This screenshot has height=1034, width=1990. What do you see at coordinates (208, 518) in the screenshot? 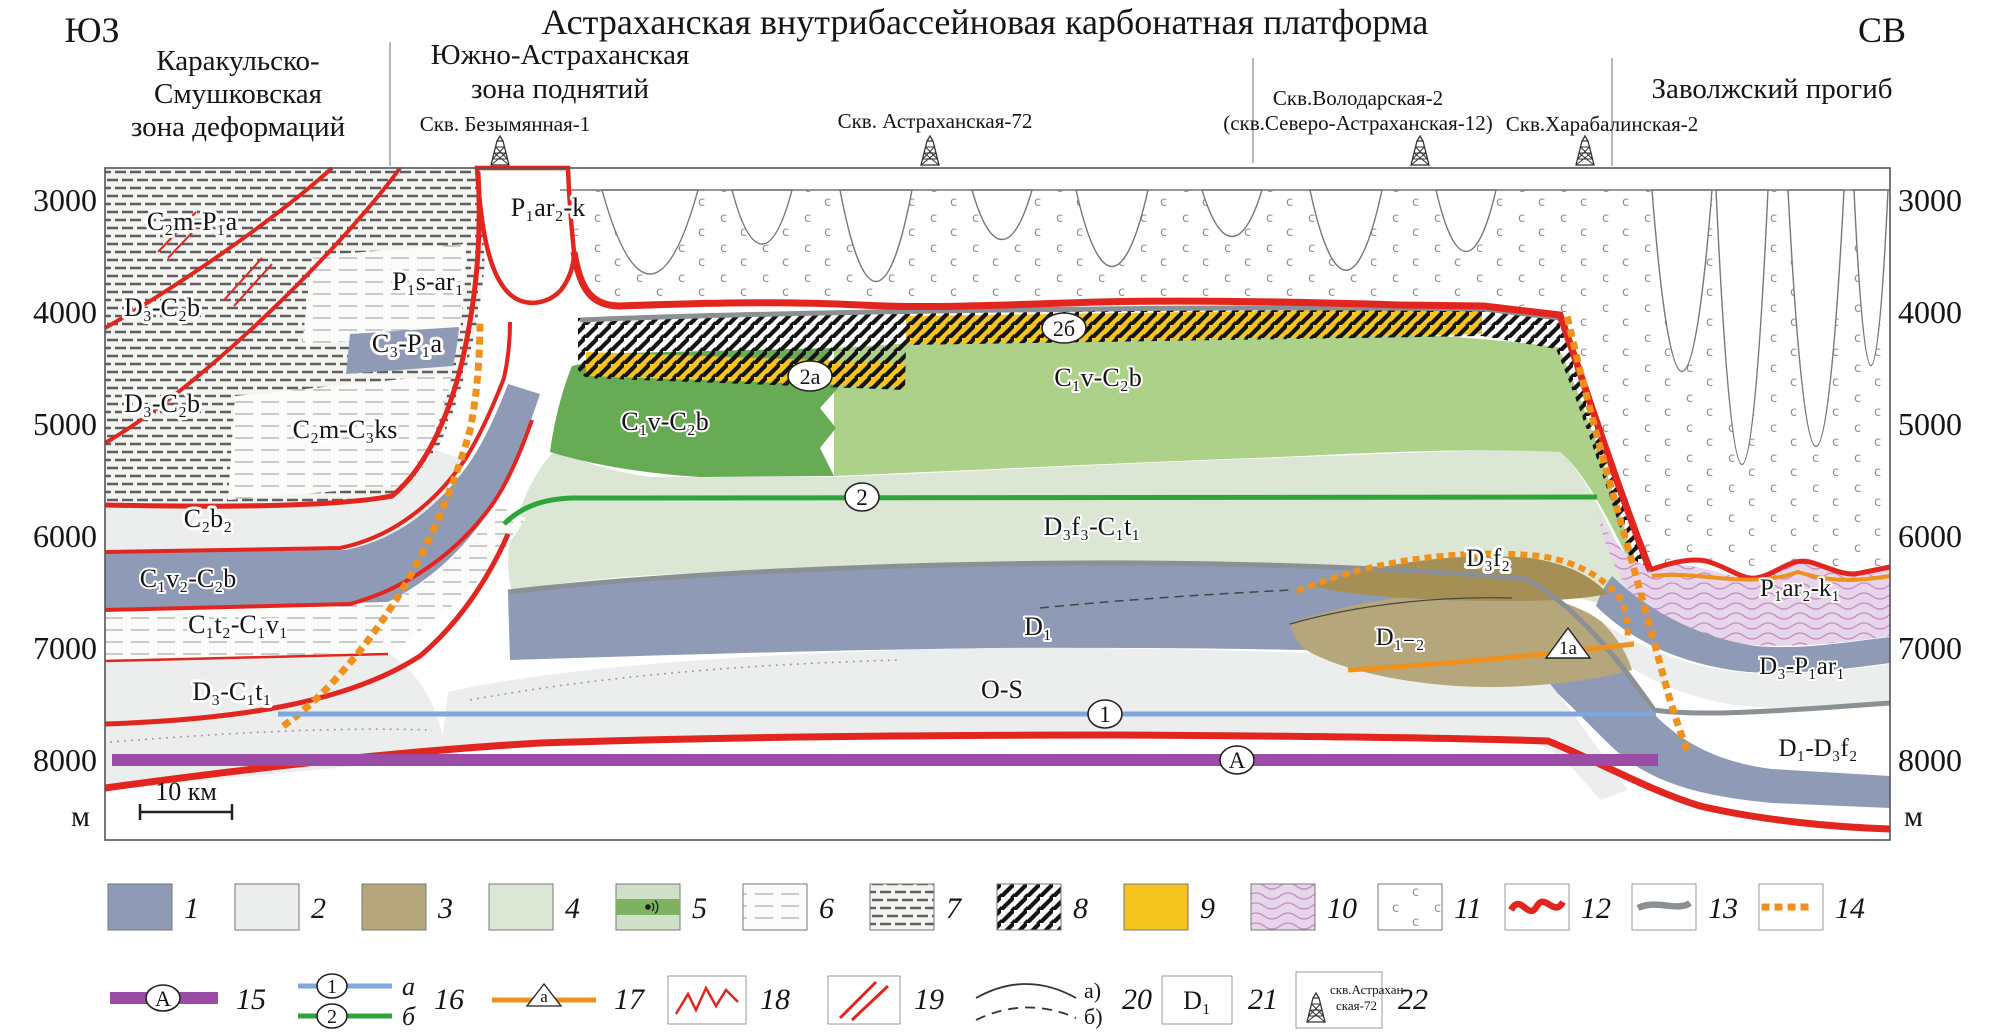
I see `label-c2b2: C₂b₂` at bounding box center [208, 518].